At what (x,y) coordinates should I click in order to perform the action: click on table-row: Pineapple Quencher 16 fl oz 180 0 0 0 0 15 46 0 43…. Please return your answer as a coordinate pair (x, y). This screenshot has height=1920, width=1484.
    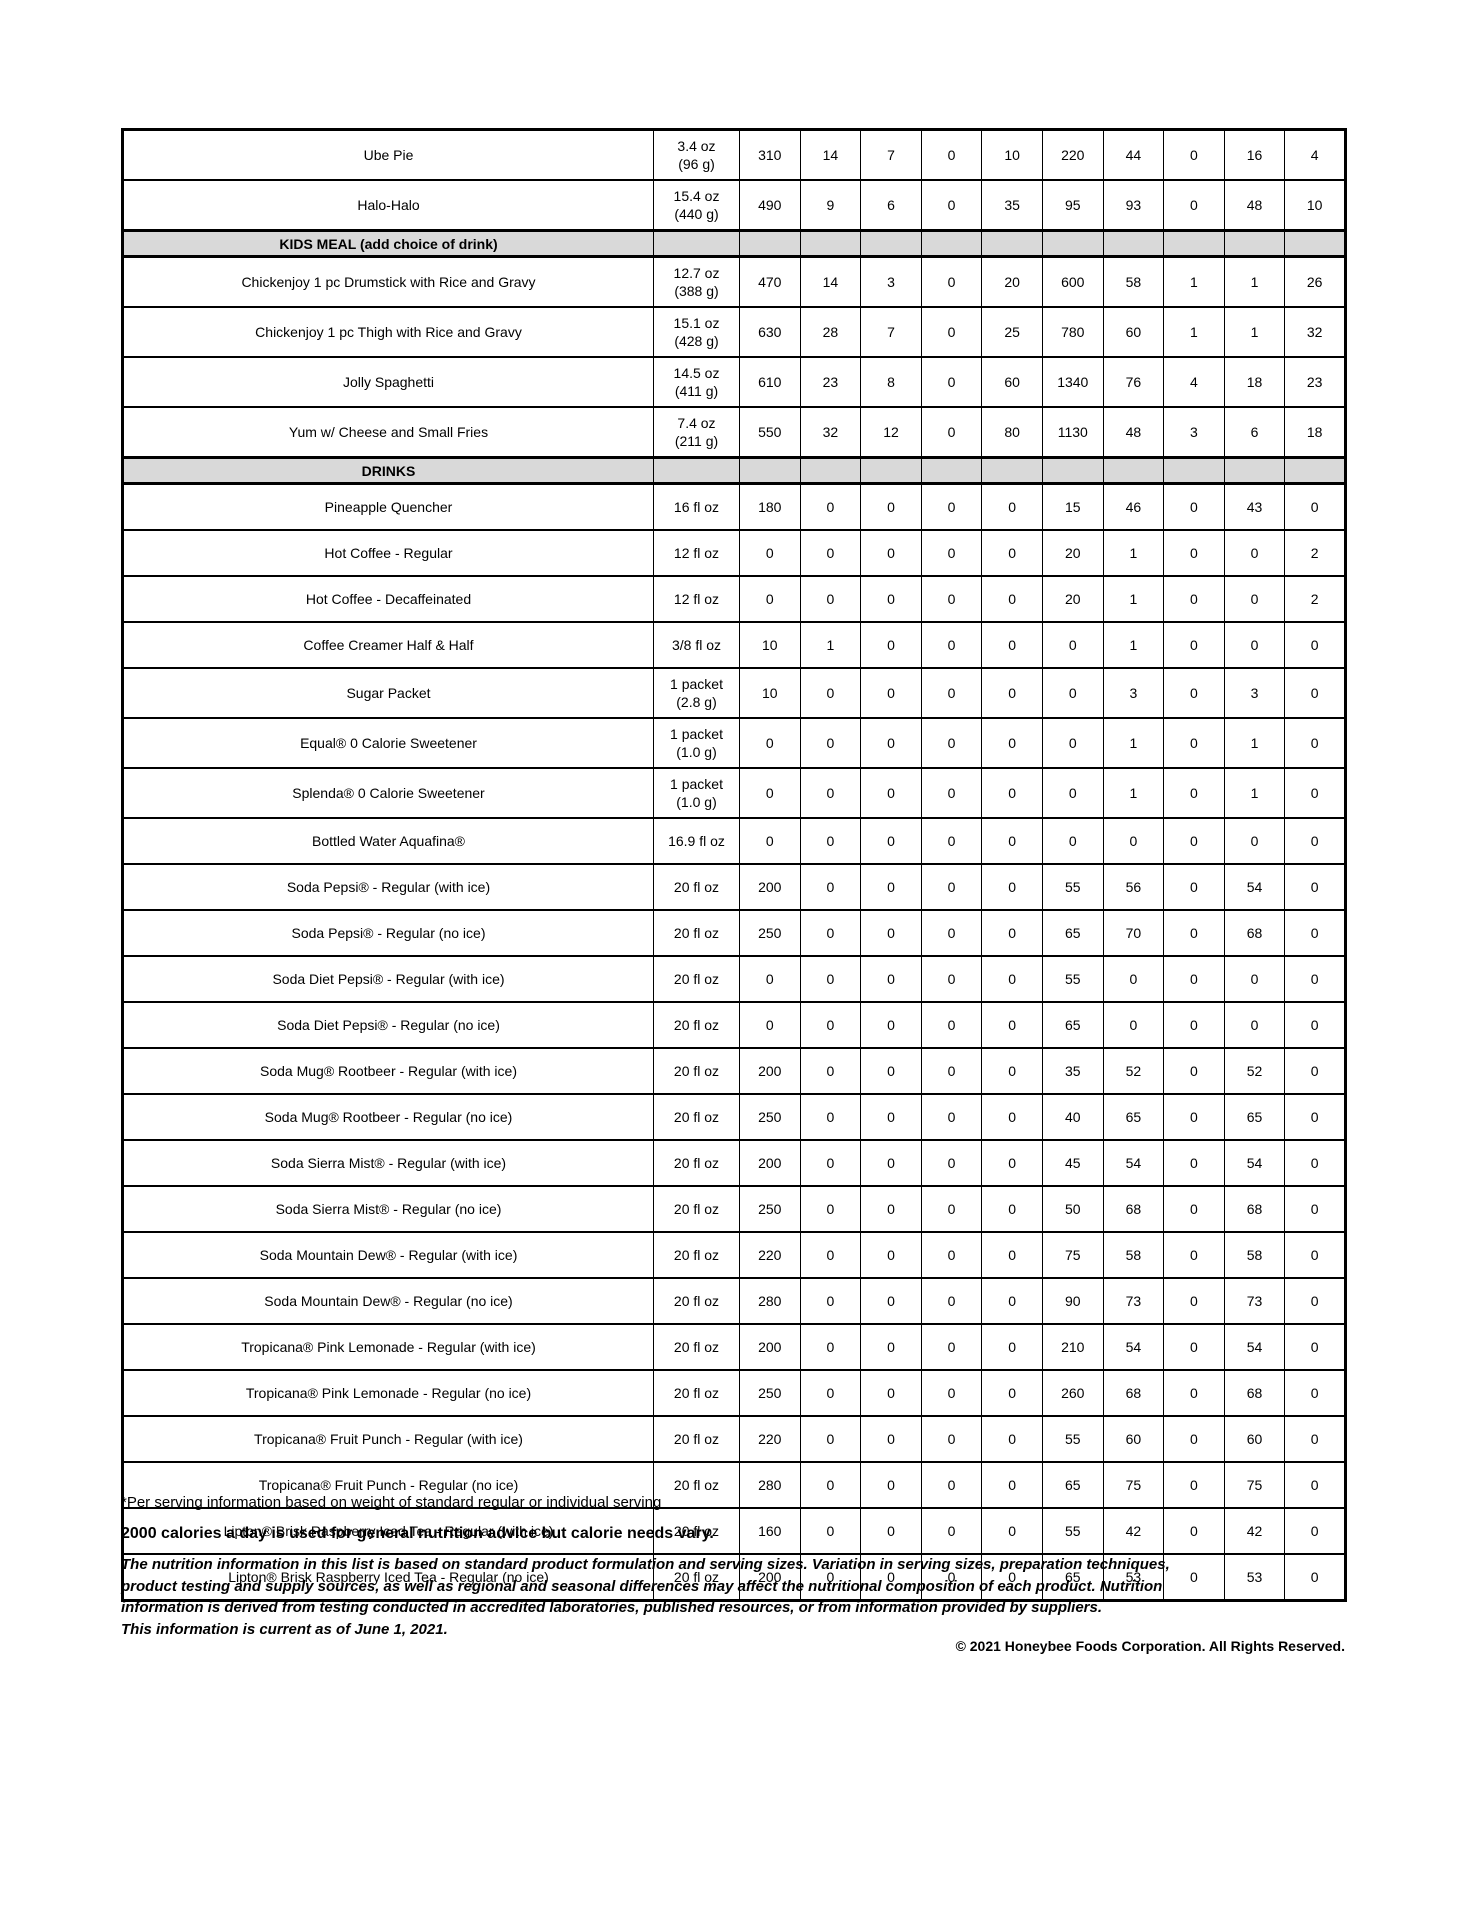
    Looking at the image, I should click on (734, 506).